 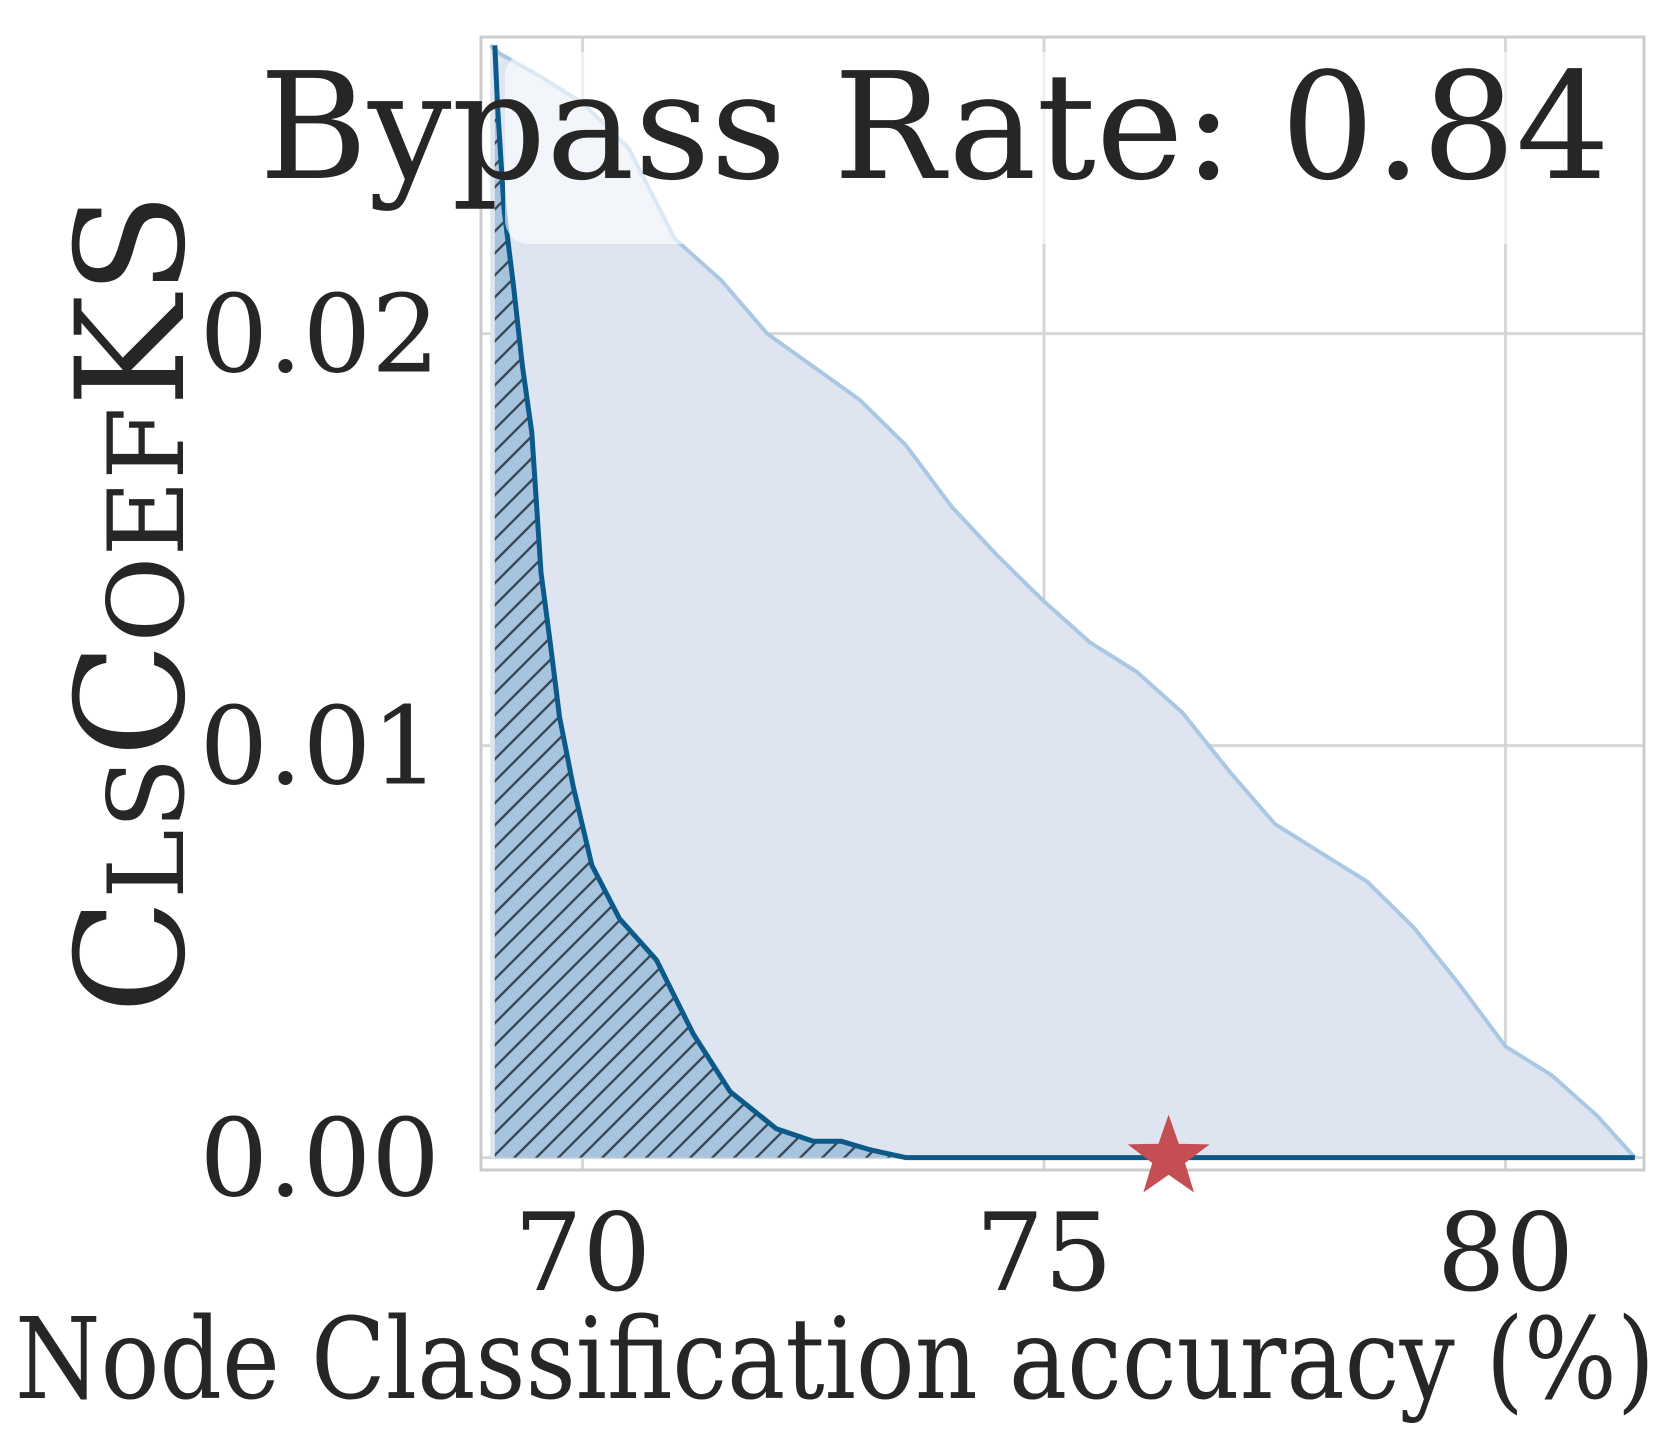 I want to click on y-tick-label: 0.01, so click(x=320, y=747).